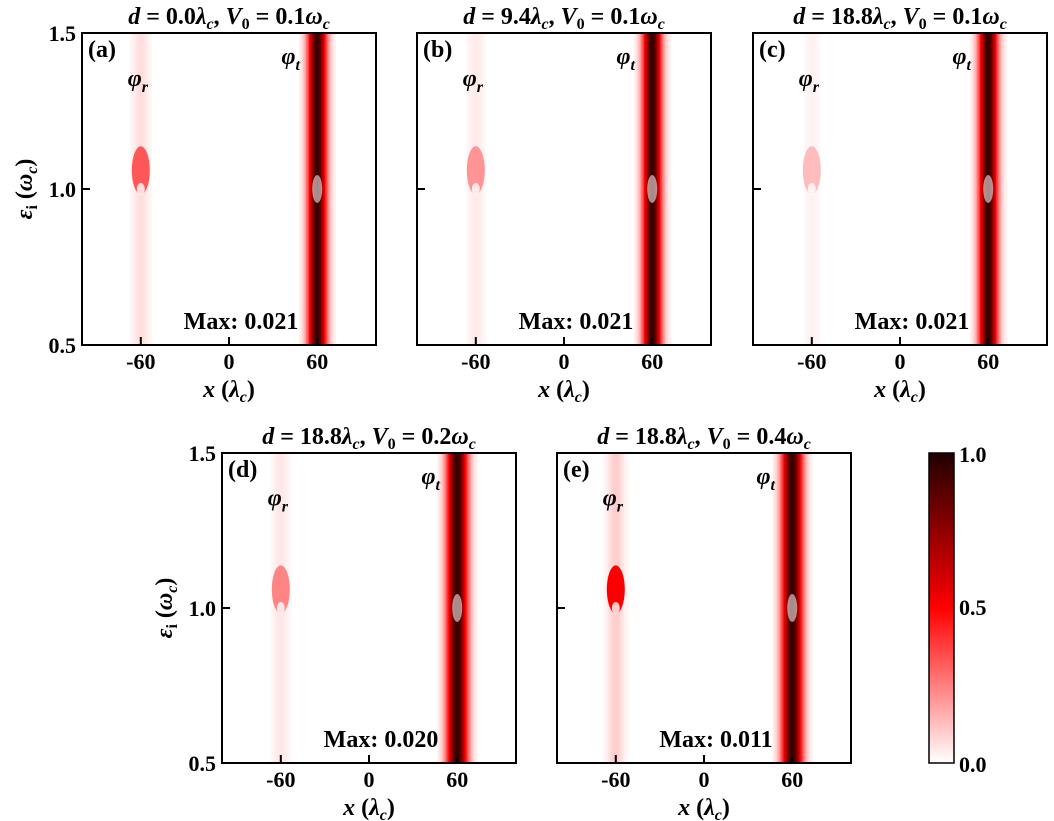  What do you see at coordinates (381, 740) in the screenshot?
I see `max-value-label: Max: 0.020` at bounding box center [381, 740].